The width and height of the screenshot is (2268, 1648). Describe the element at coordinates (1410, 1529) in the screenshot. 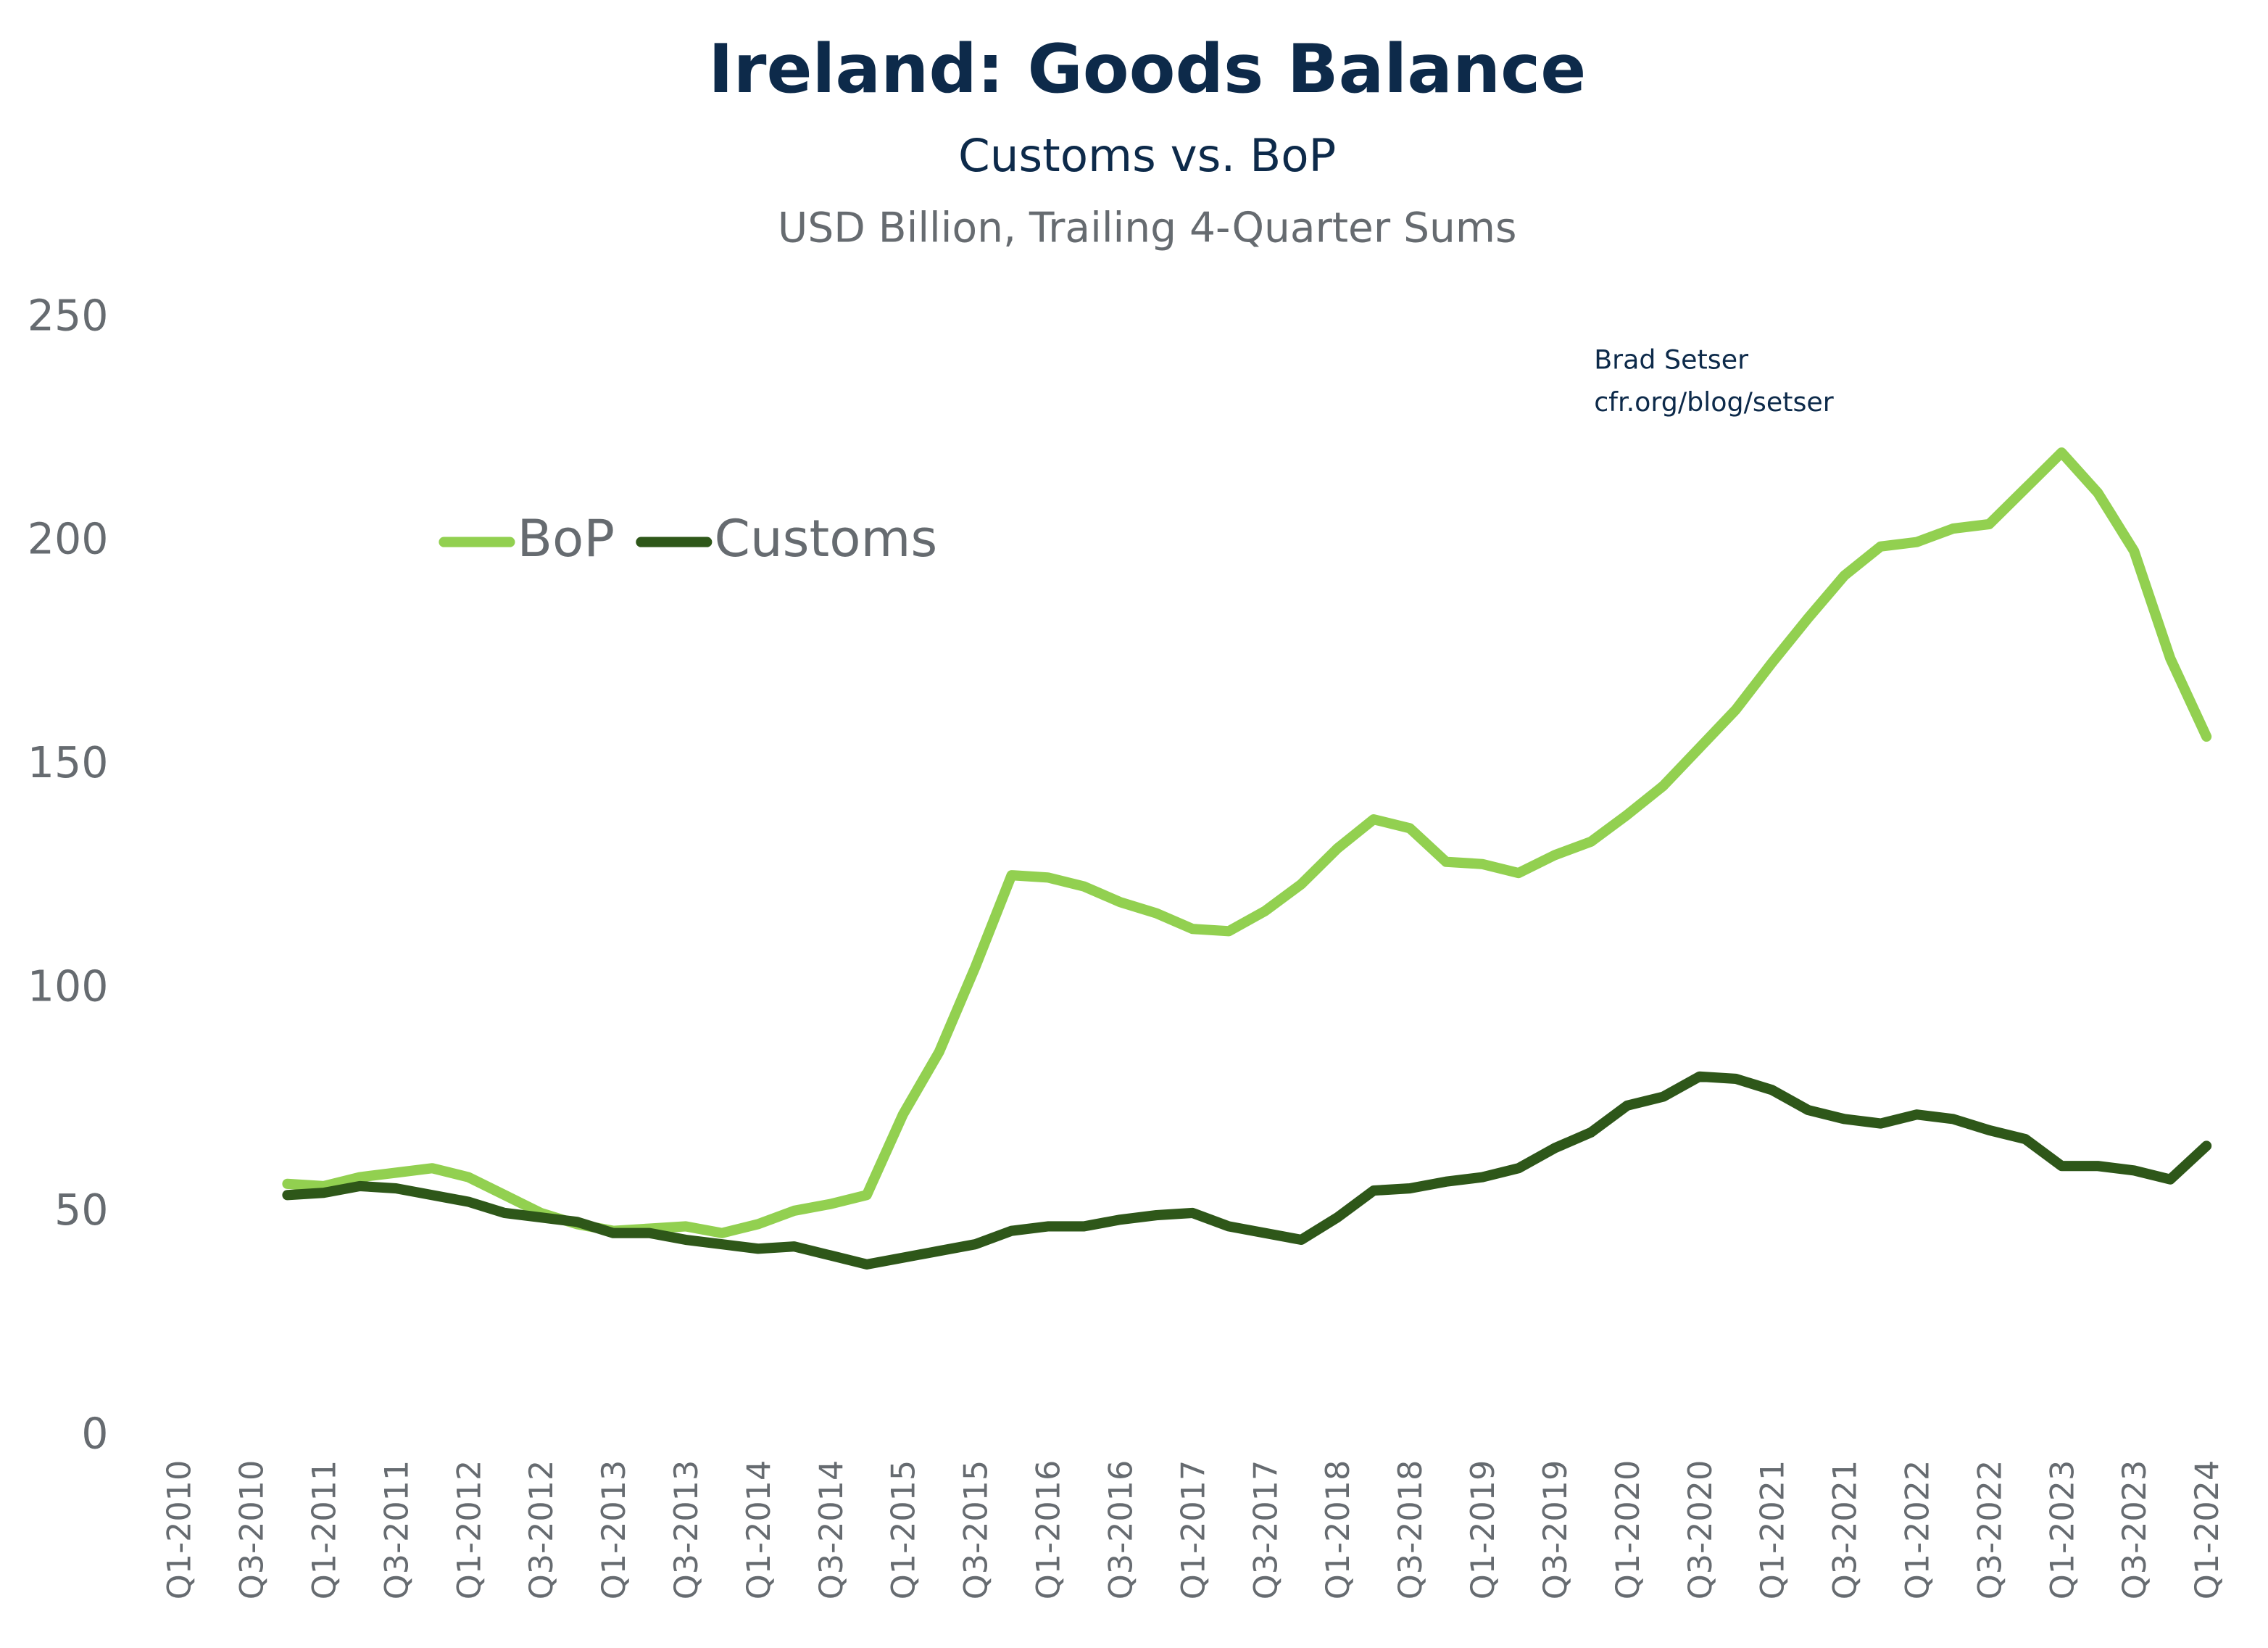

I see `x-tick-label: Q3-2018` at that location.